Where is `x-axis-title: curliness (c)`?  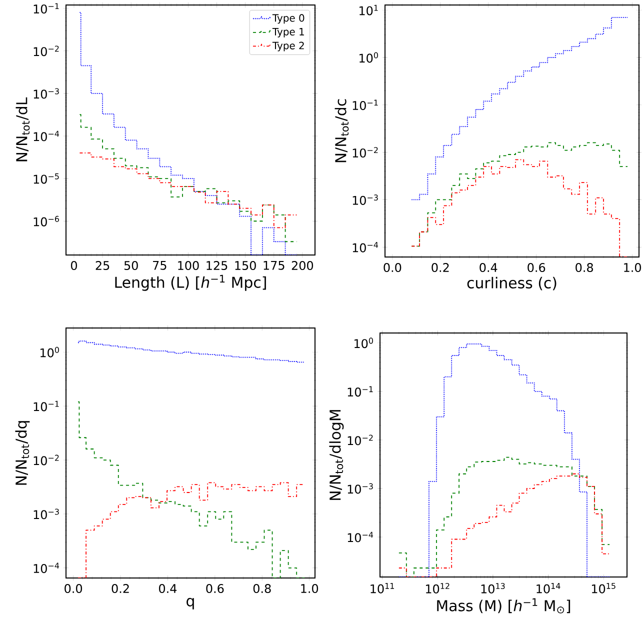 x-axis-title: curliness (c) is located at coordinates (511, 283).